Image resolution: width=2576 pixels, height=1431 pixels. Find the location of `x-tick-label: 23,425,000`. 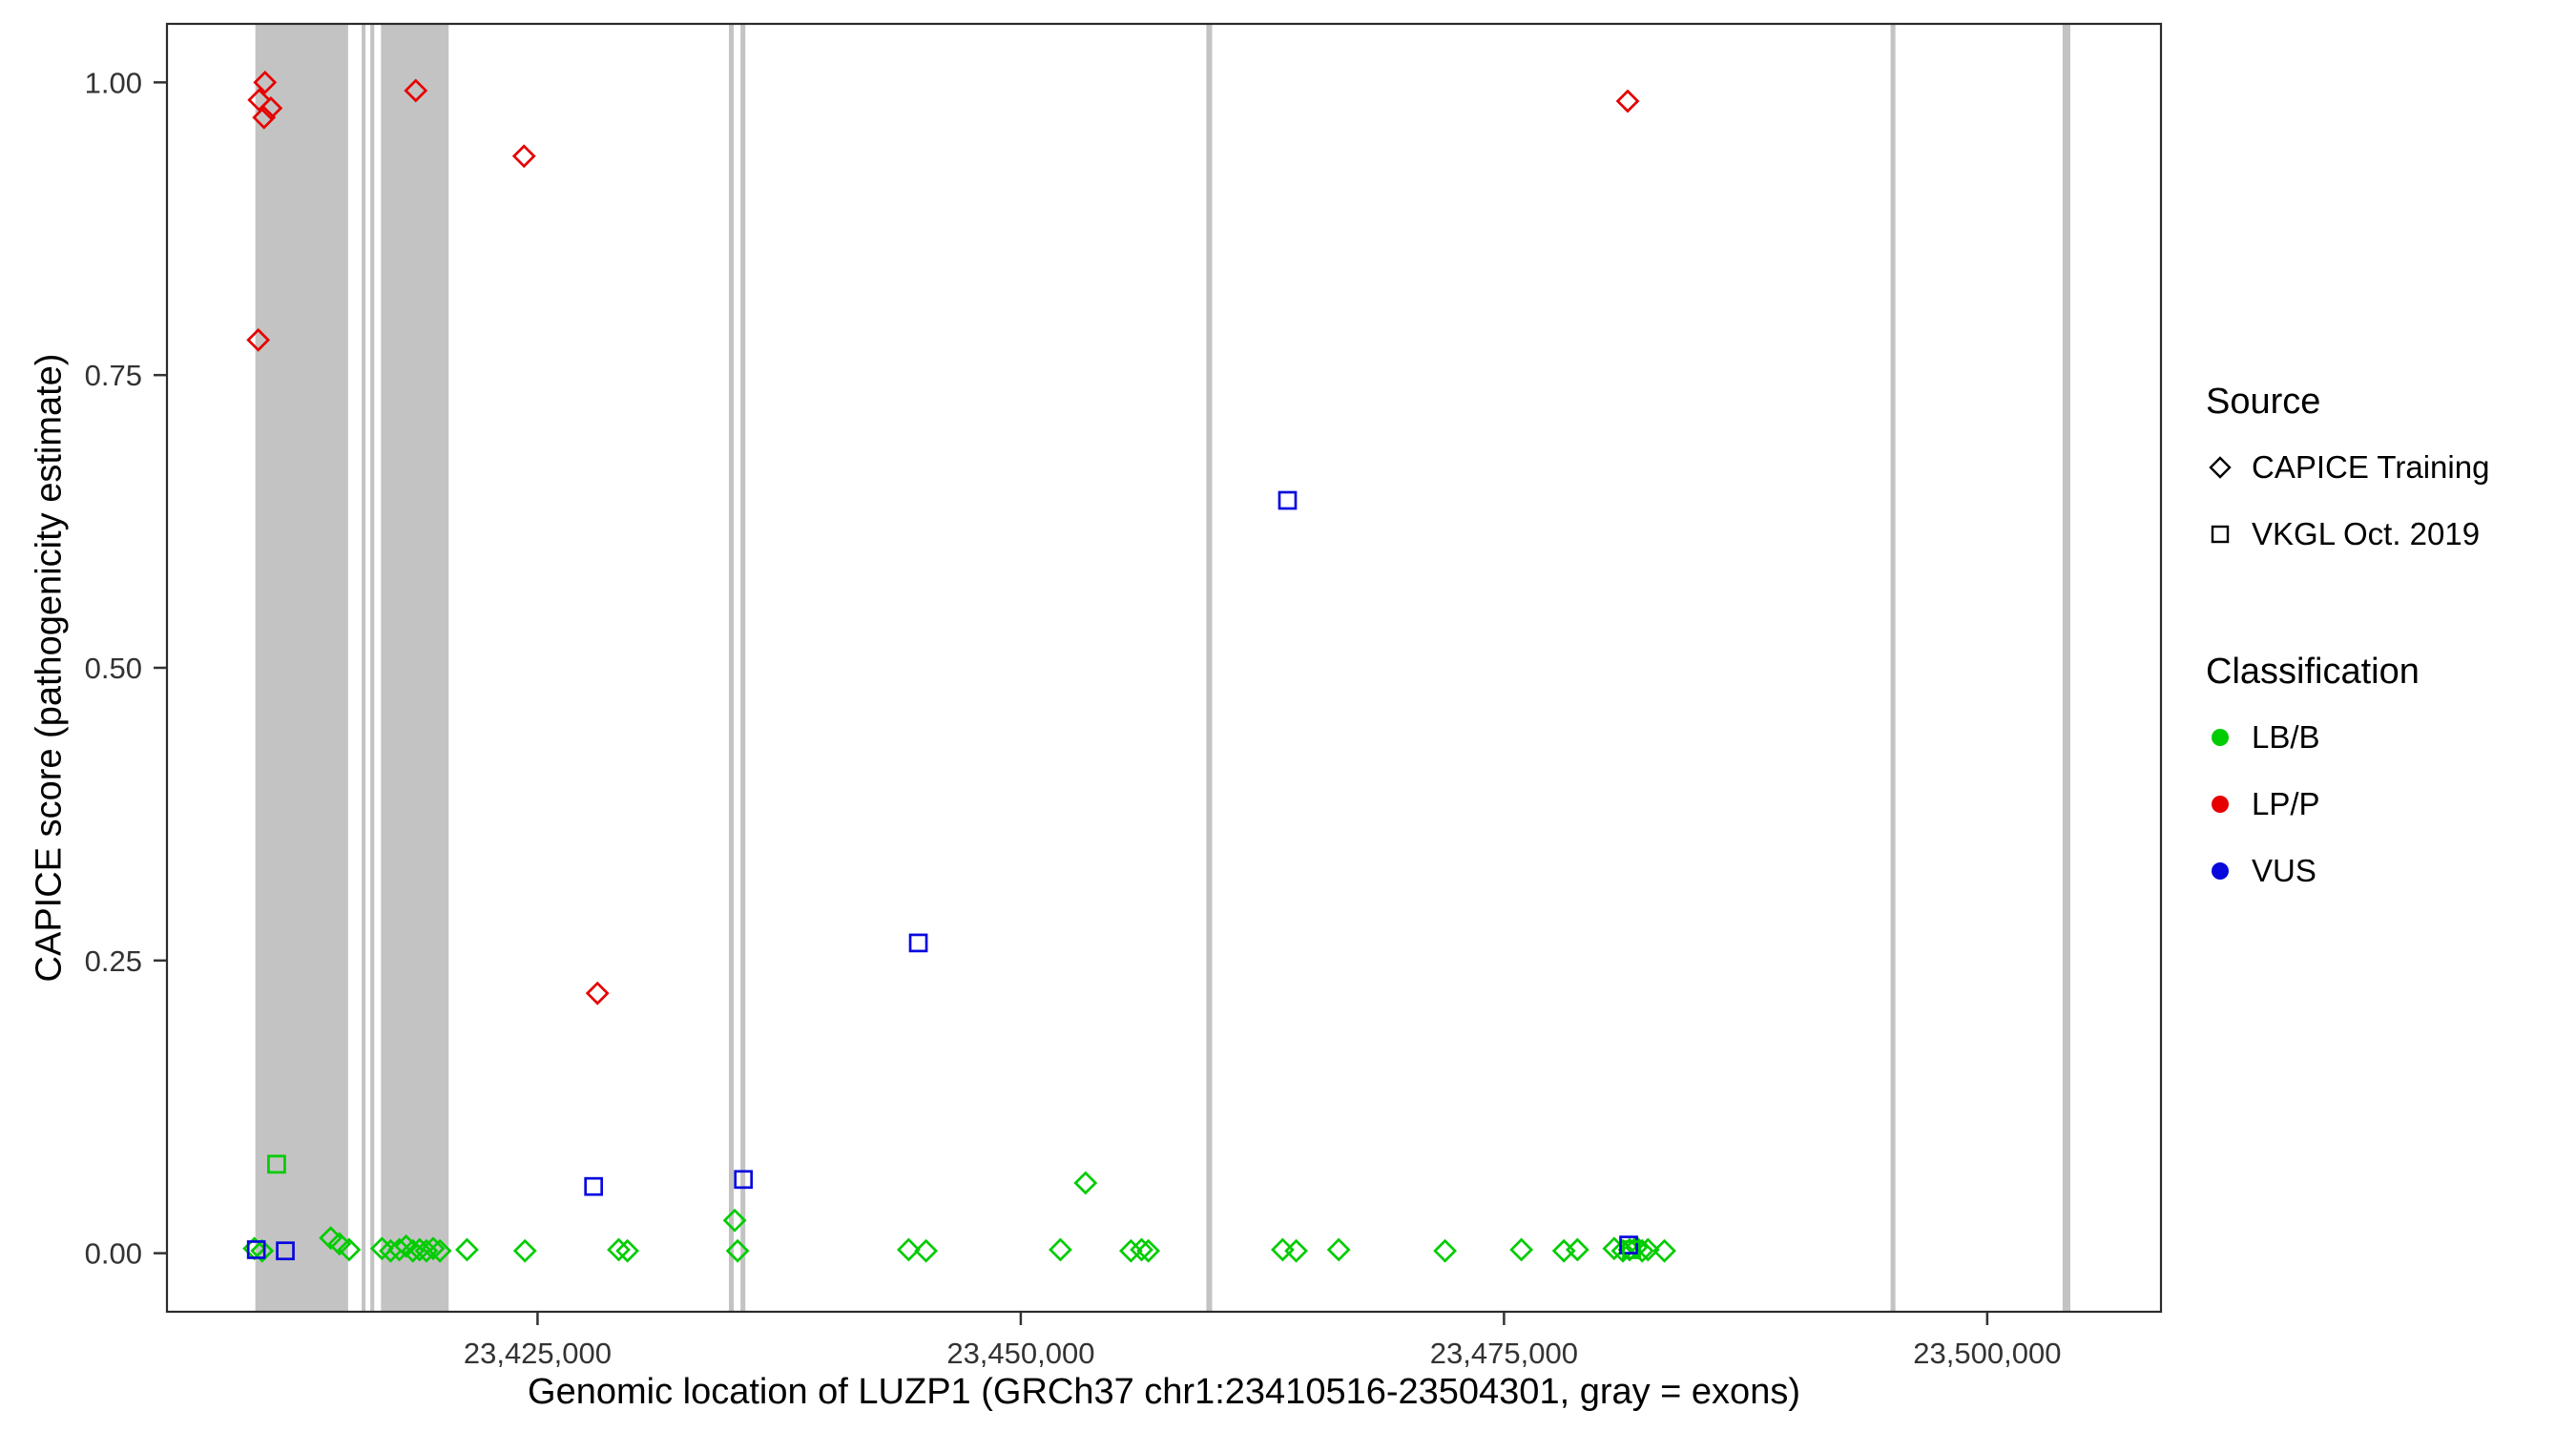

x-tick-label: 23,425,000 is located at coordinates (538, 1353).